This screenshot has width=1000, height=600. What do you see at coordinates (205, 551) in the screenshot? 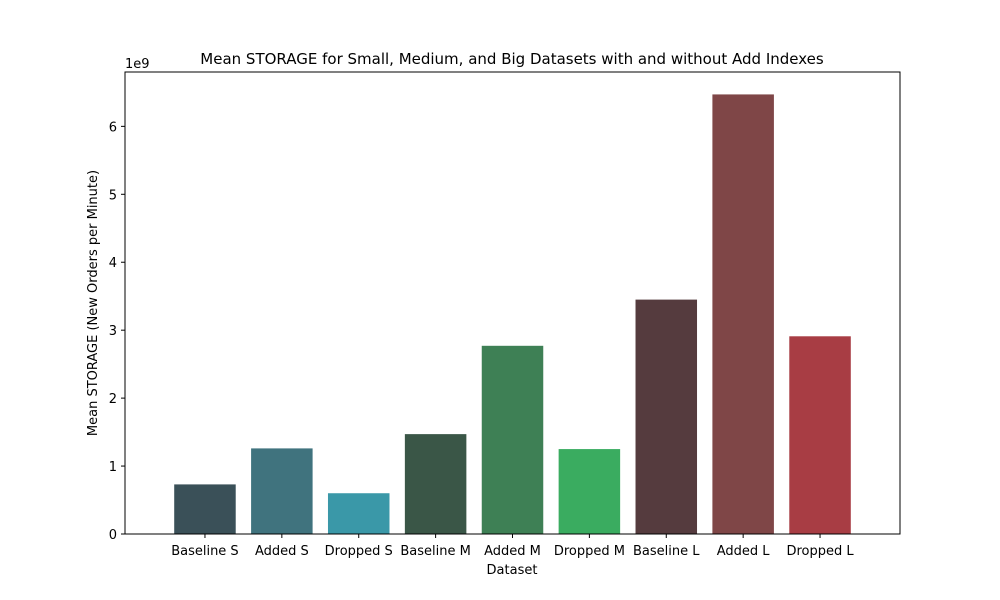
I see `x-tick-label: Baseline S` at bounding box center [205, 551].